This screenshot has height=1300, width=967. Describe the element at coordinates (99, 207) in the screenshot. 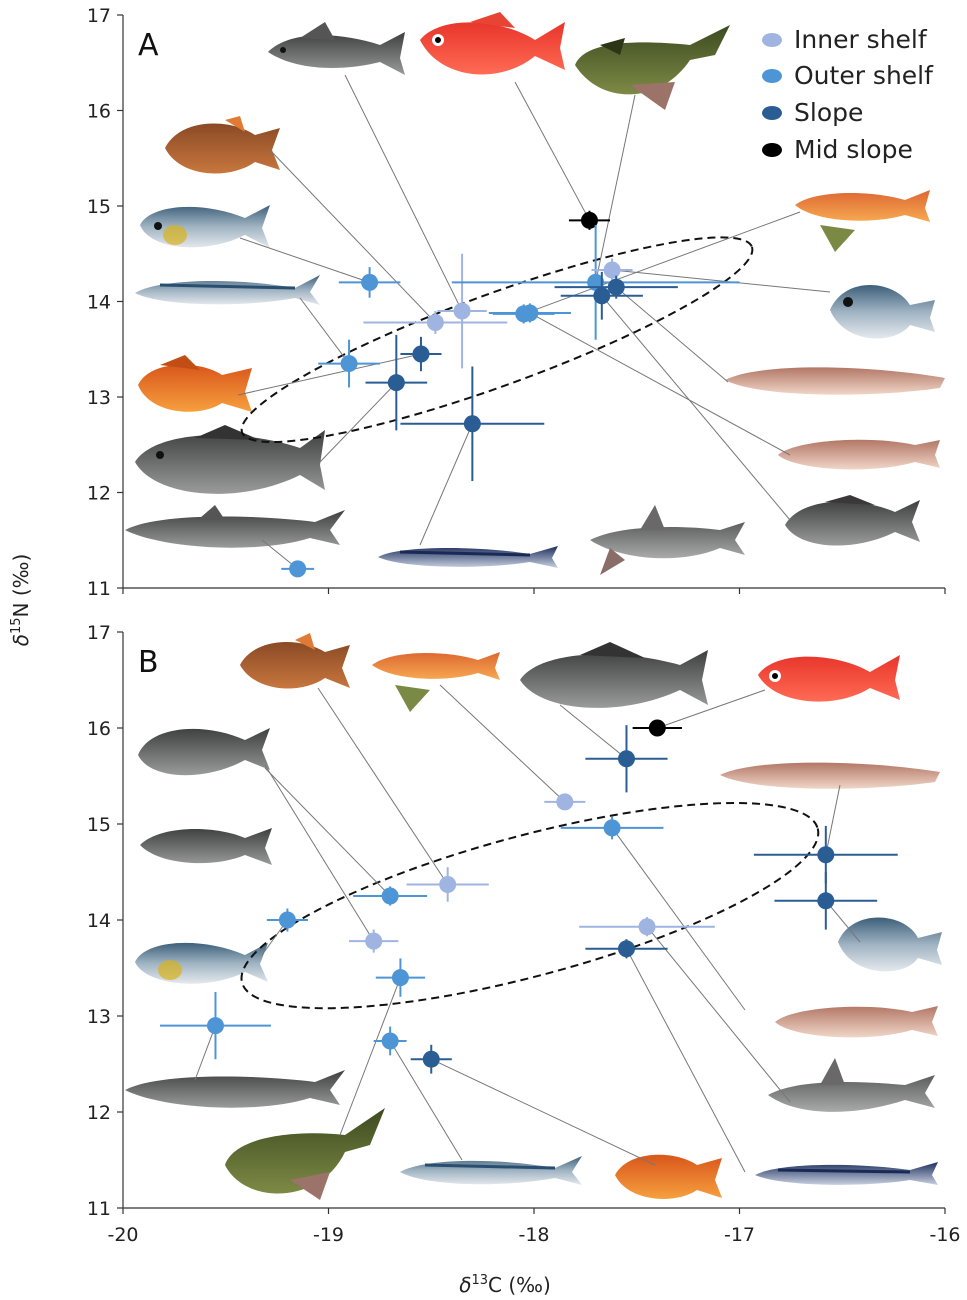

I see `y-tick-label-a: 15` at that location.